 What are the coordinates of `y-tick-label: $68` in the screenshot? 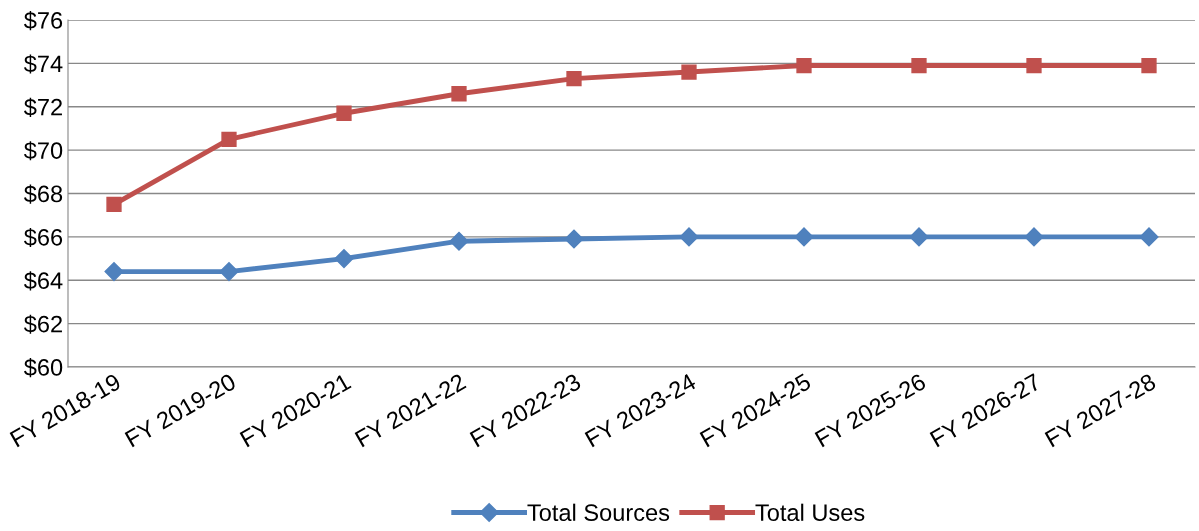 It's located at (43, 194).